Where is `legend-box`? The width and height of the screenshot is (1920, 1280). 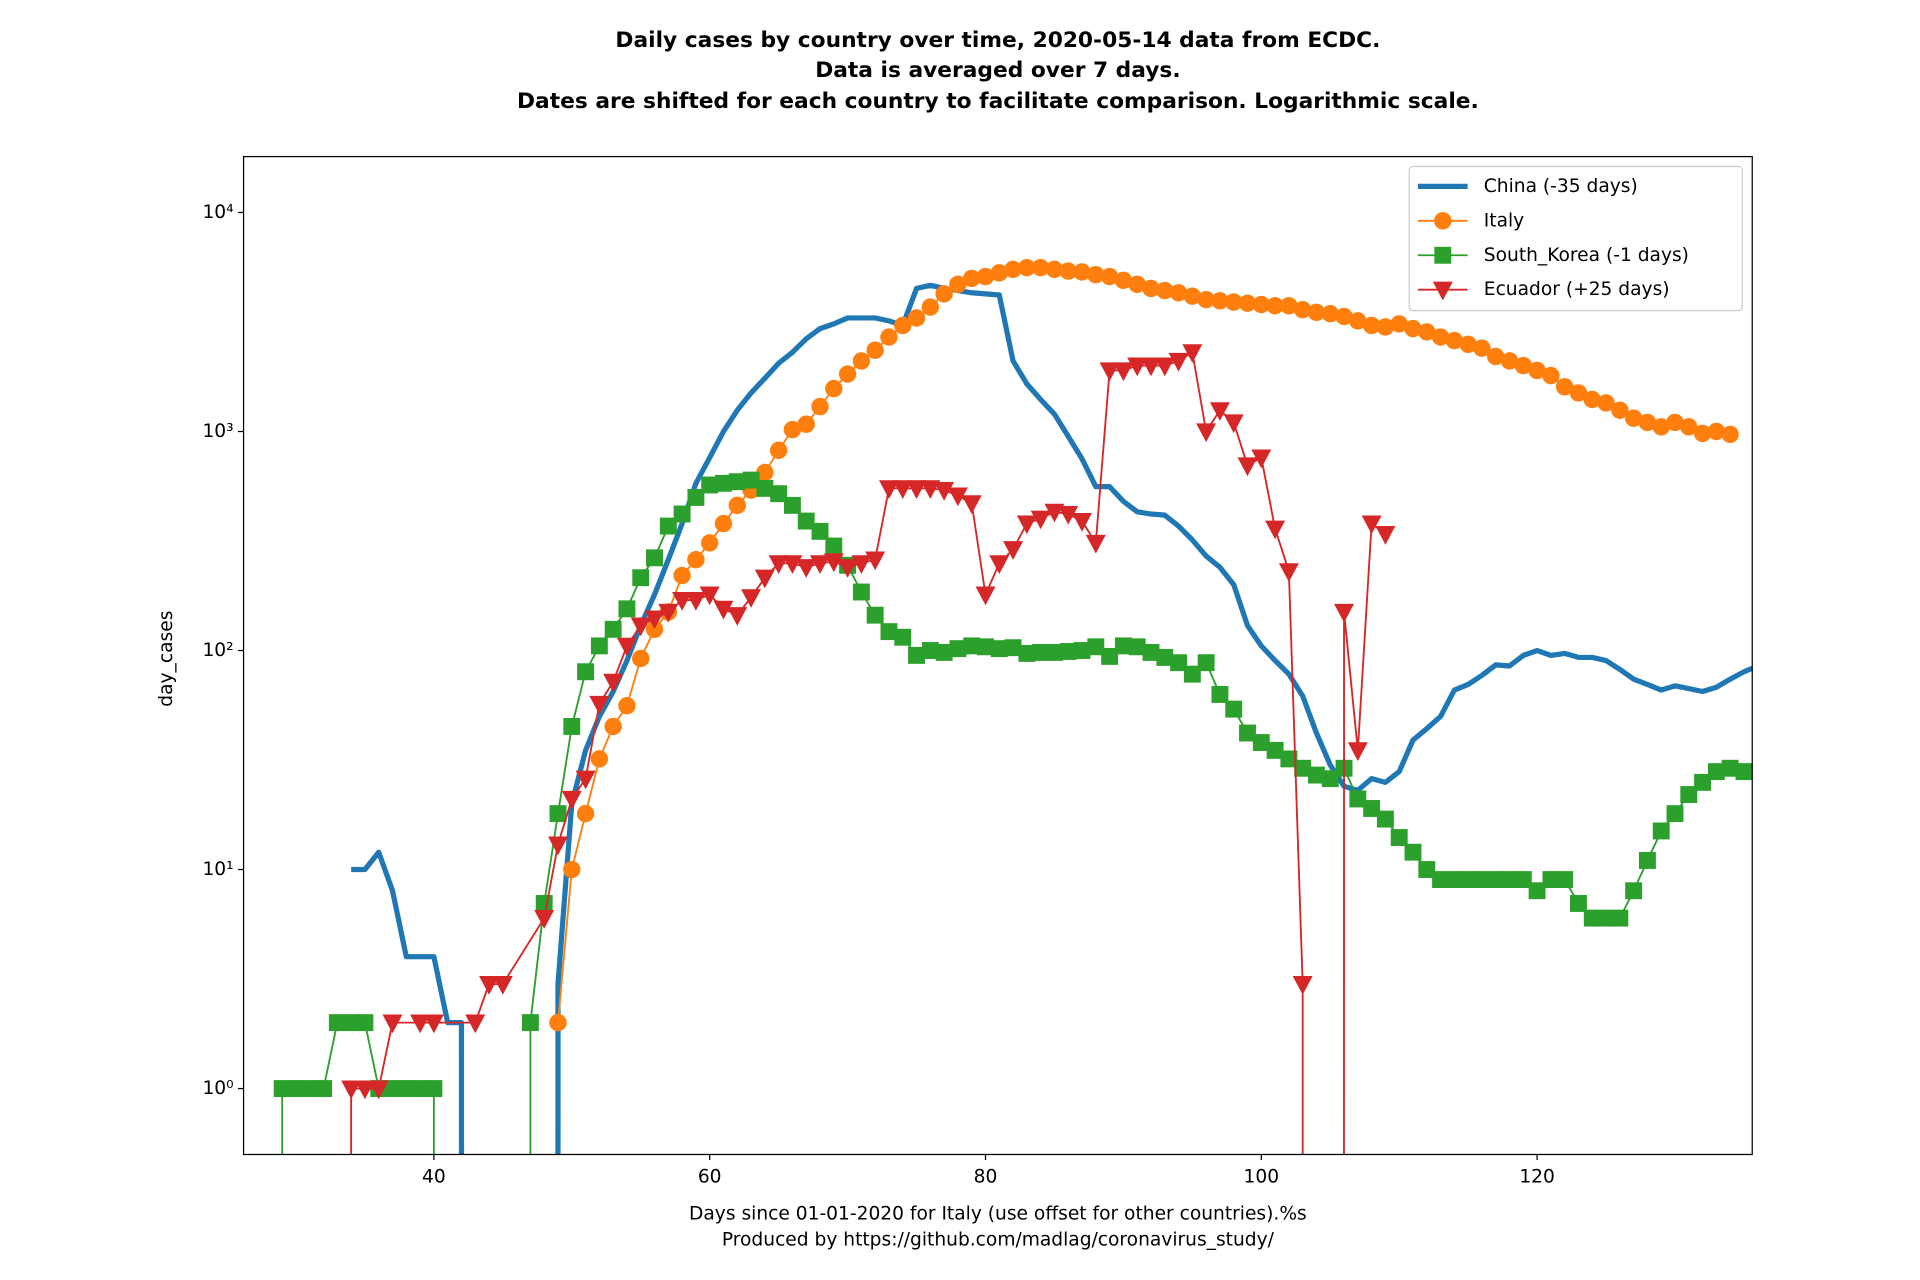 legend-box is located at coordinates (1575, 238).